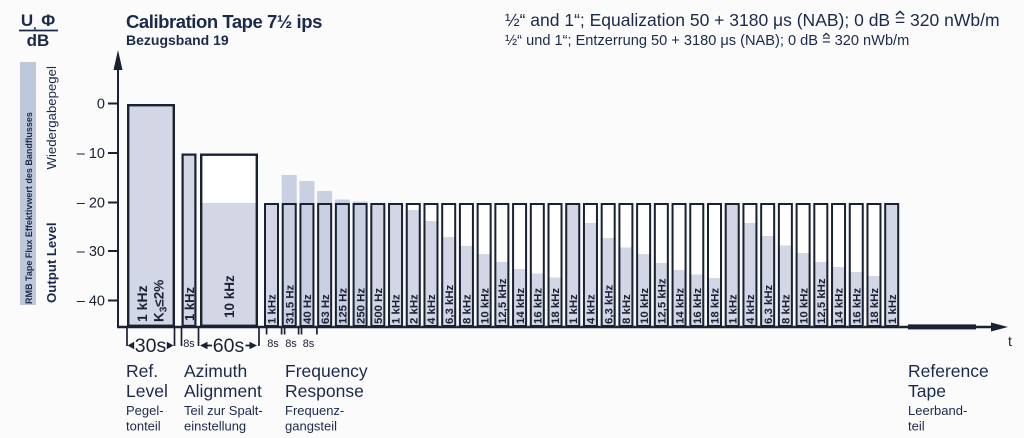 The image size is (1024, 438). Describe the element at coordinates (142, 371) in the screenshot. I see `svg-text: Ref.` at that location.